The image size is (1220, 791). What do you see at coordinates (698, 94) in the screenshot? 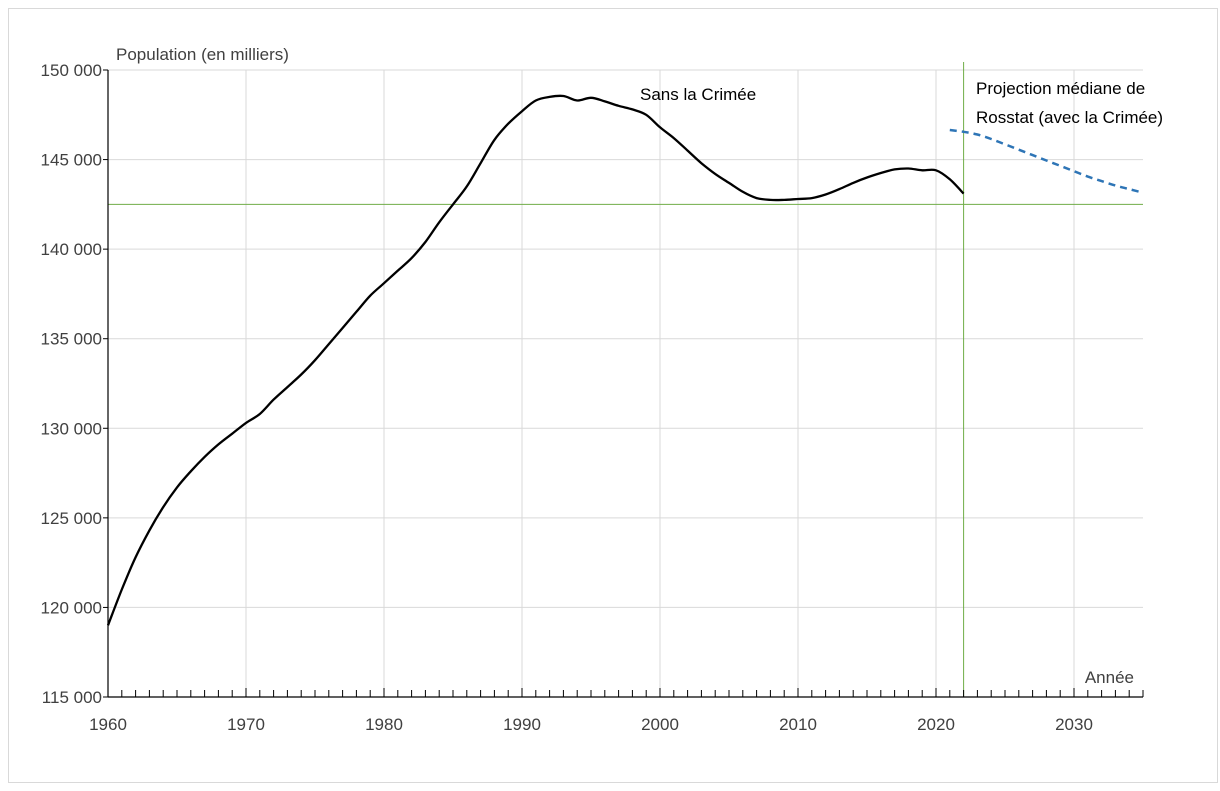
I see `annotation-sans-crimee: Sans la Crimée` at bounding box center [698, 94].